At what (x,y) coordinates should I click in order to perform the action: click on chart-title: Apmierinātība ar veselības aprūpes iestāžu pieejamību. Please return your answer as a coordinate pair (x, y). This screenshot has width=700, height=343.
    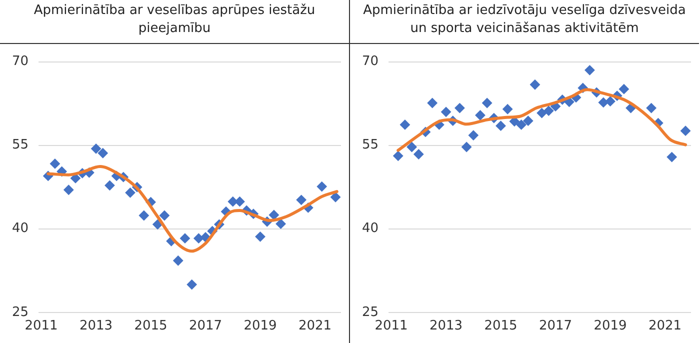
    Looking at the image, I should click on (174, 22).